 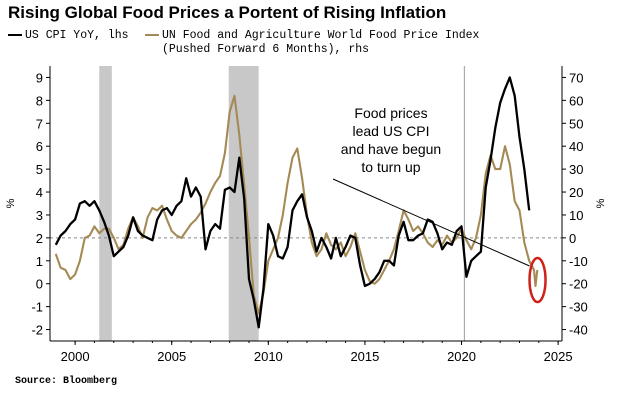 What do you see at coordinates (390, 167) in the screenshot?
I see `annotation-text: to turn up` at bounding box center [390, 167].